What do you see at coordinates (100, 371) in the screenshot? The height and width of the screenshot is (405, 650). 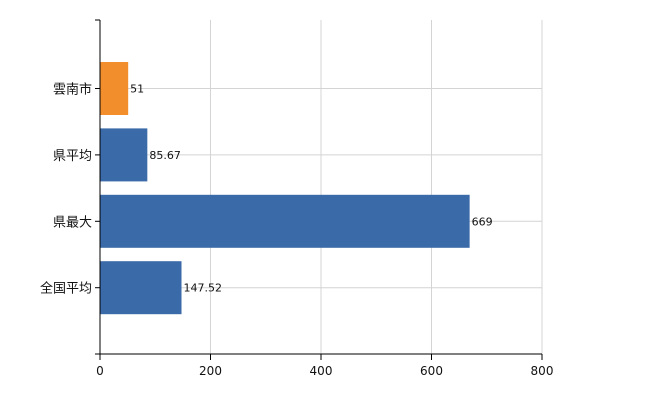 I see `x-tick-label-0: 0` at bounding box center [100, 371].